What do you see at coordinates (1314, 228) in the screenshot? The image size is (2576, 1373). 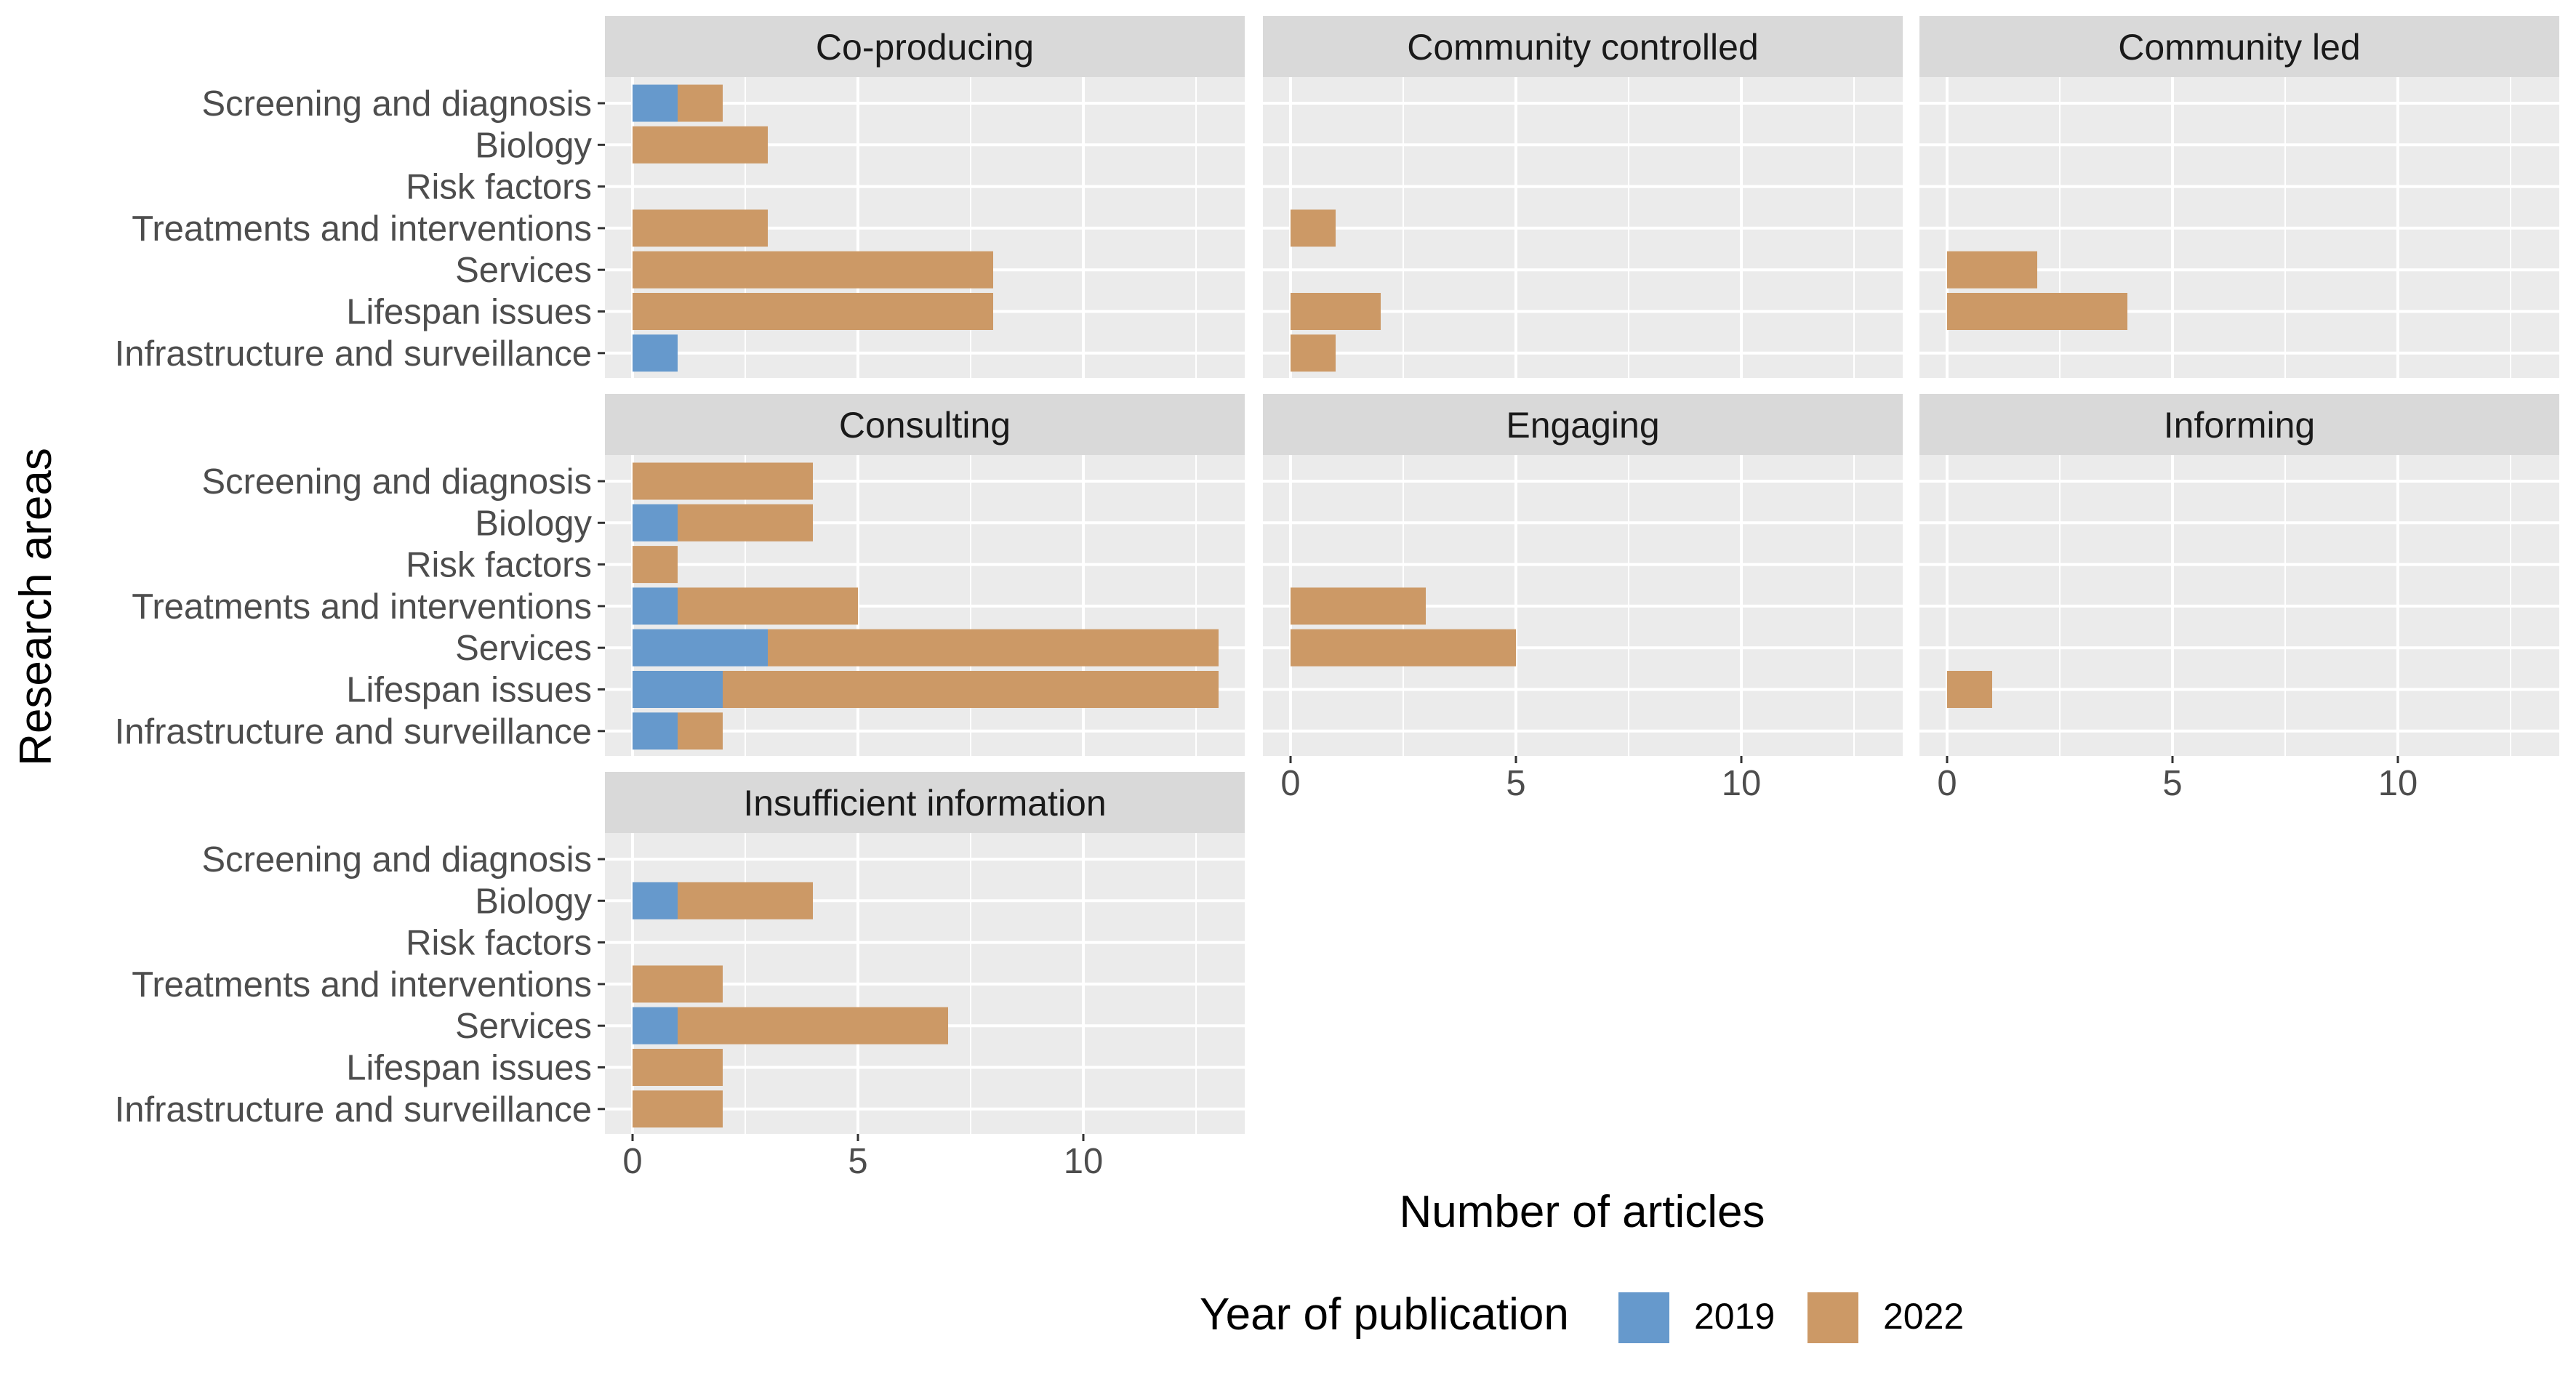 I see `bar-community-controlled-treatments-and-interventions-2022` at bounding box center [1314, 228].